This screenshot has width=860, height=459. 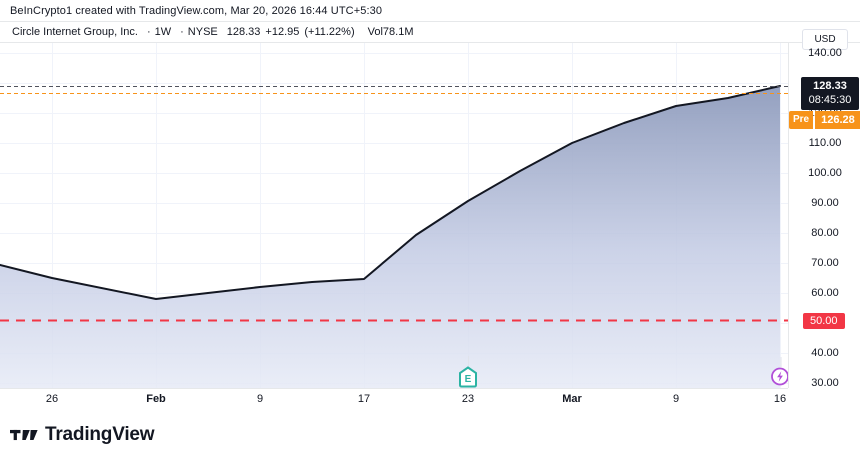 What do you see at coordinates (825, 173) in the screenshot?
I see `price-tick-100: 100.00` at bounding box center [825, 173].